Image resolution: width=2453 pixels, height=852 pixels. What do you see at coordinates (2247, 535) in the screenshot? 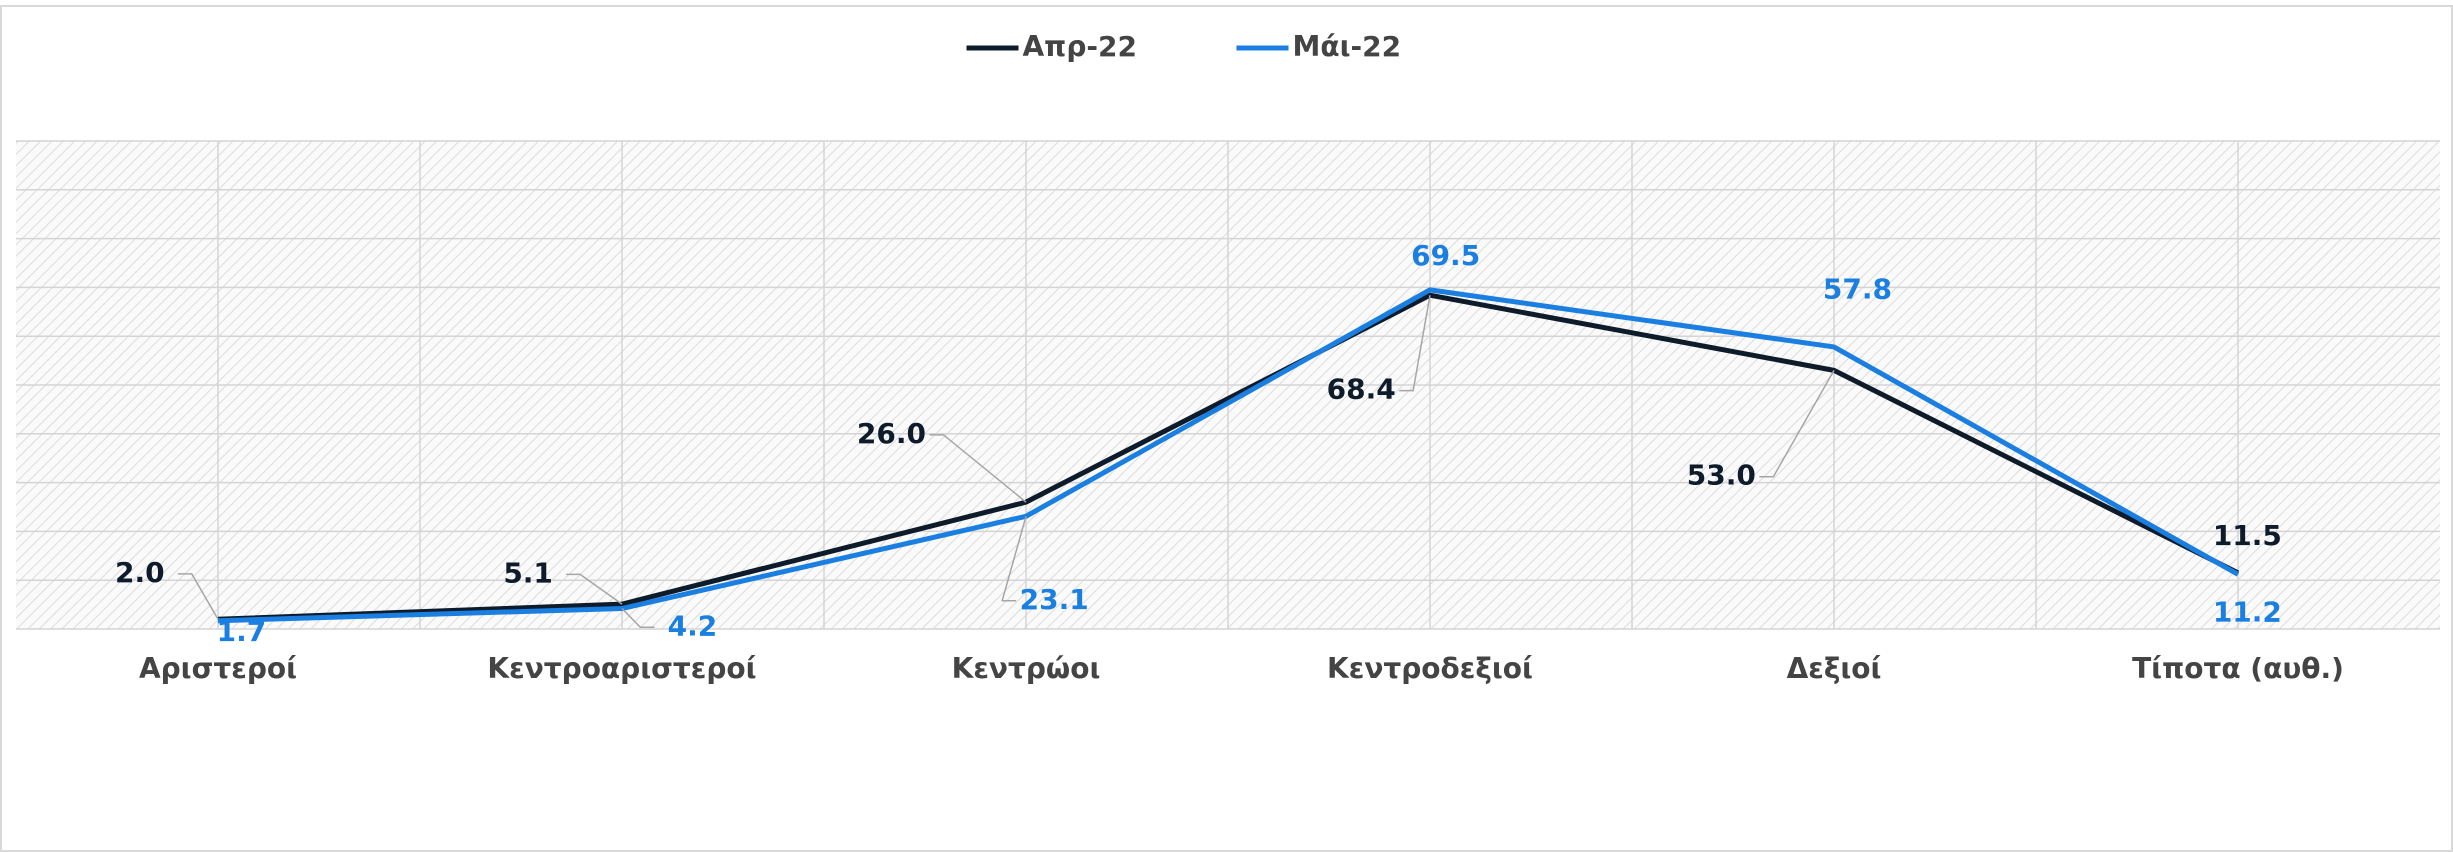
I see `data-label: 11.5` at bounding box center [2247, 535].